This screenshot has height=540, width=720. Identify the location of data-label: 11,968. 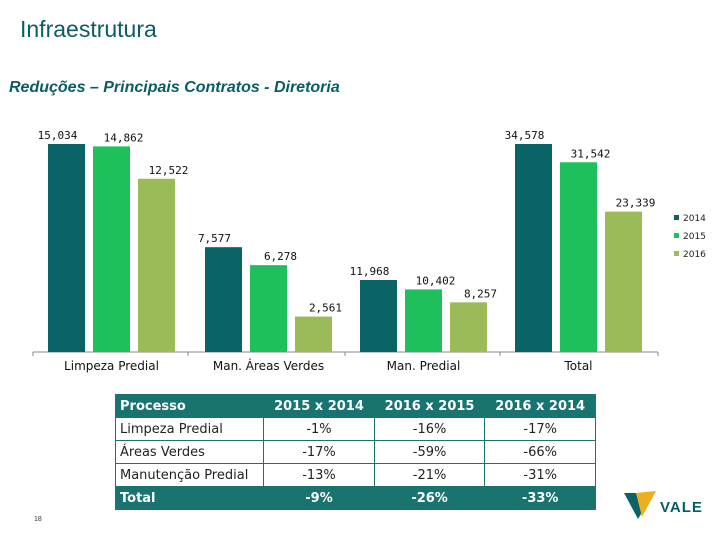
(370, 271).